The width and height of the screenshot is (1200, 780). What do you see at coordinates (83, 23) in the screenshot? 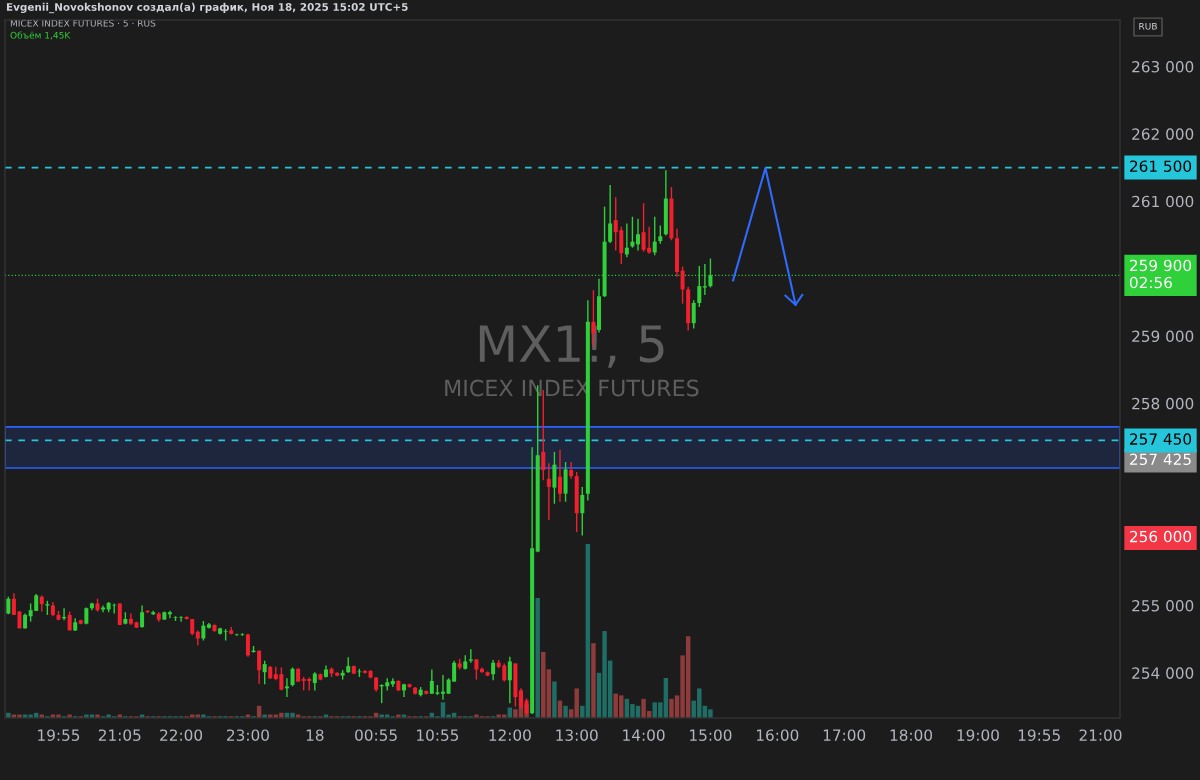
I see `chart-subtitle: MICEX INDEX FUTURES · 5 · RUS` at bounding box center [83, 23].